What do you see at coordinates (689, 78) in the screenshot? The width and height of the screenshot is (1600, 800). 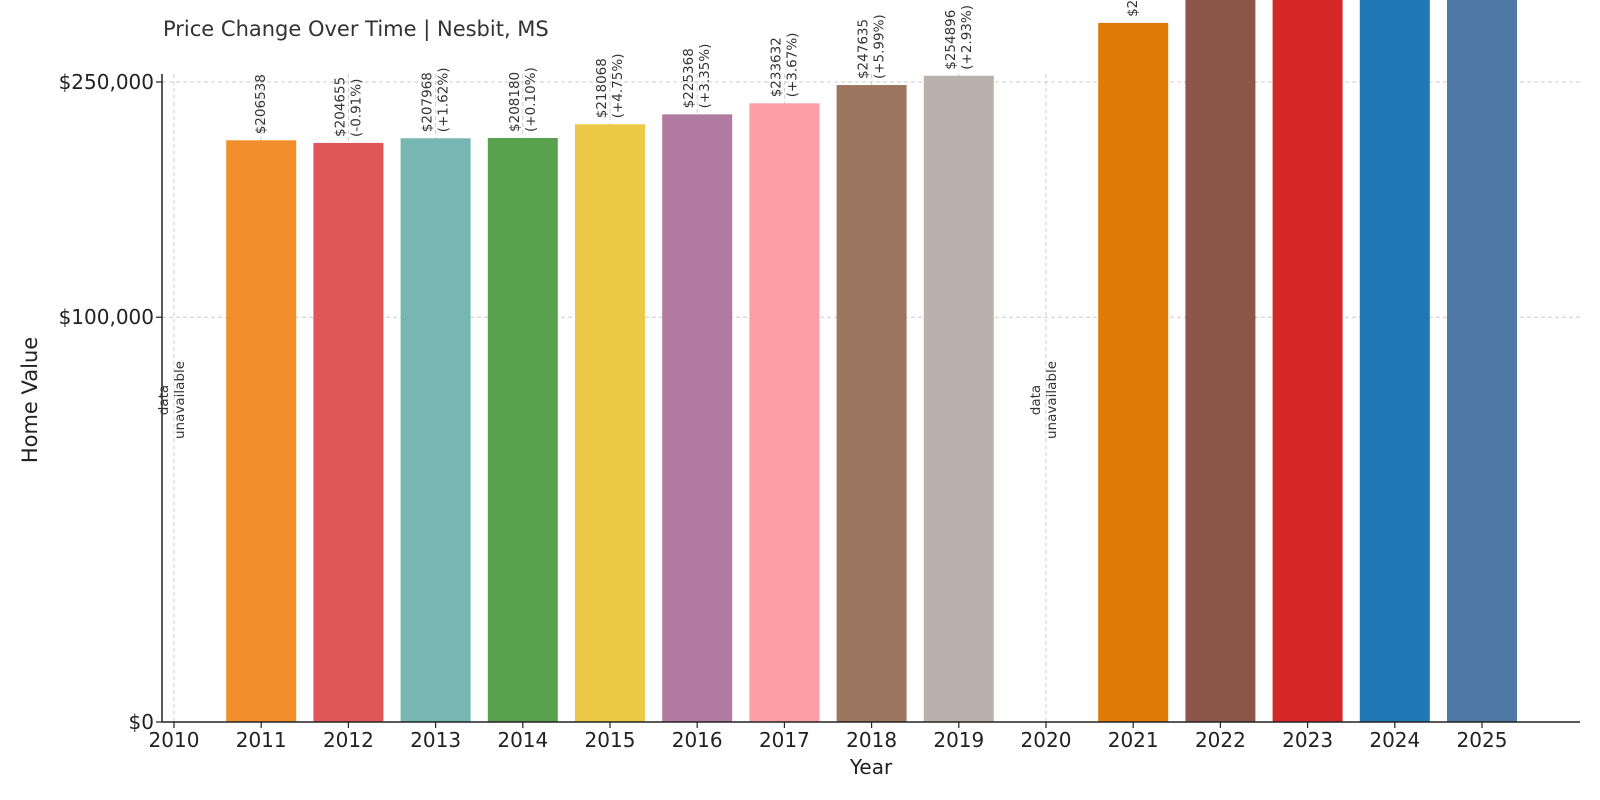 I see `value-label: $225368` at bounding box center [689, 78].